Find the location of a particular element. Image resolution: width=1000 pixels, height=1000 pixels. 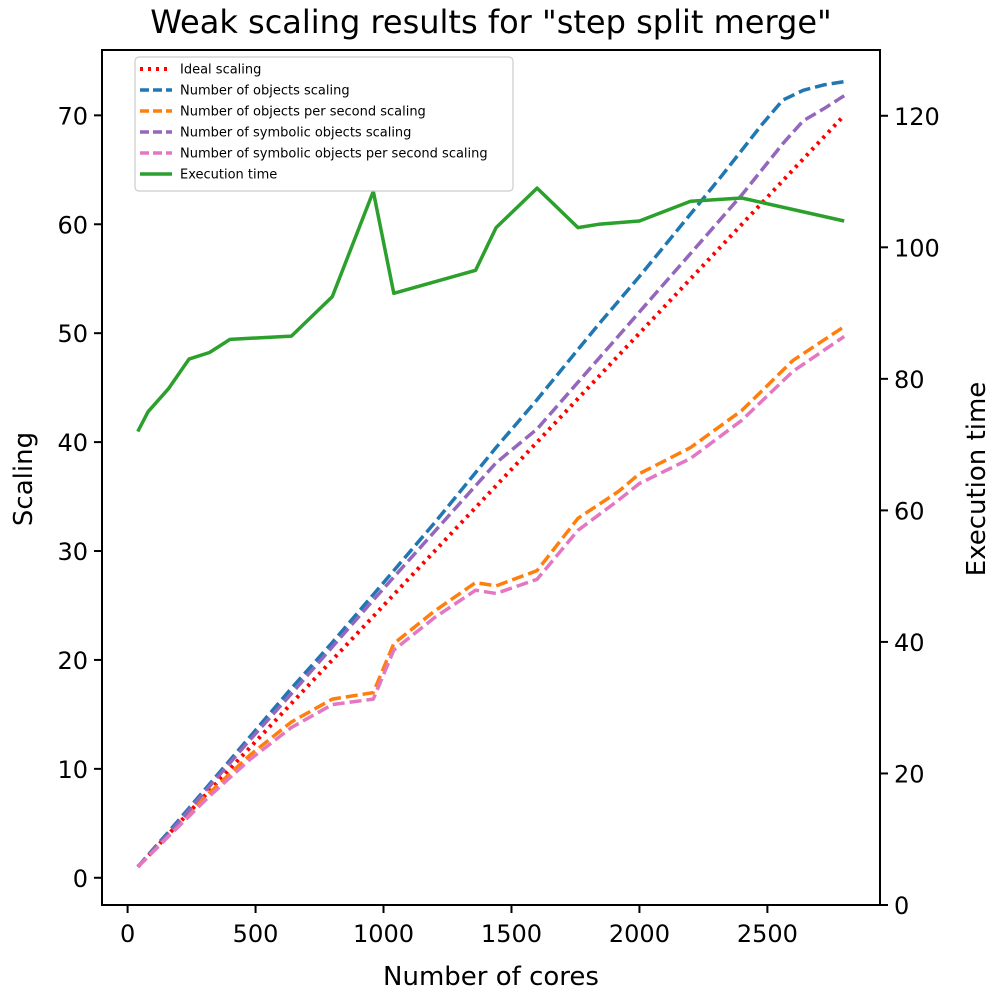

x-tick-label: 2500 is located at coordinates (767, 934).